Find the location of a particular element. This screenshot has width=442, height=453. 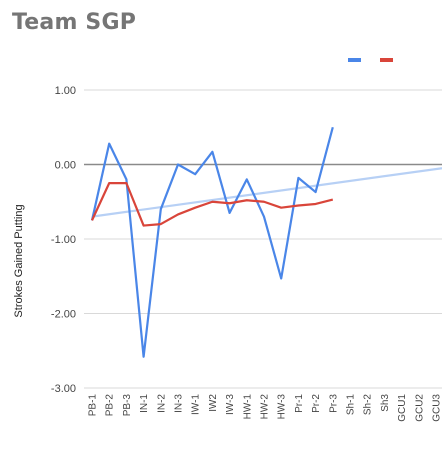

x-tick-label: GCU3 is located at coordinates (437, 408).